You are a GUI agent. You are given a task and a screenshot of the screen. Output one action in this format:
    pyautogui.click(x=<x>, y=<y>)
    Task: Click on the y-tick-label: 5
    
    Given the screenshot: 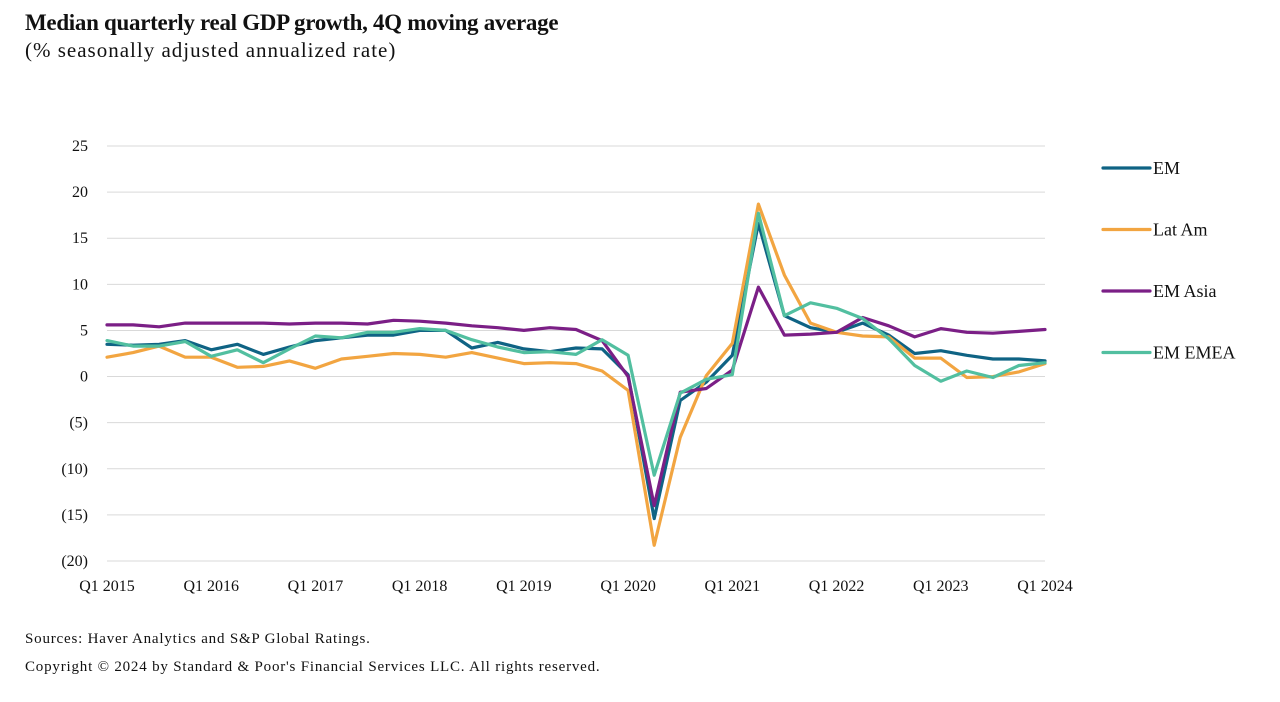 What is the action you would take?
    pyautogui.click(x=84, y=330)
    